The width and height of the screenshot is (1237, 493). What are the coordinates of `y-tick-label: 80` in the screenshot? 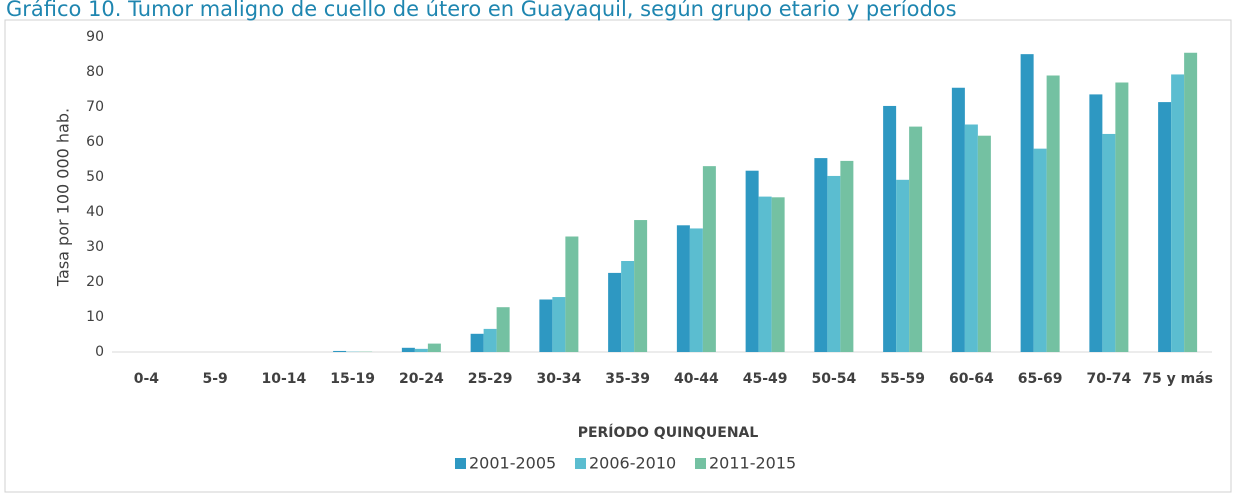 It's located at (95, 72).